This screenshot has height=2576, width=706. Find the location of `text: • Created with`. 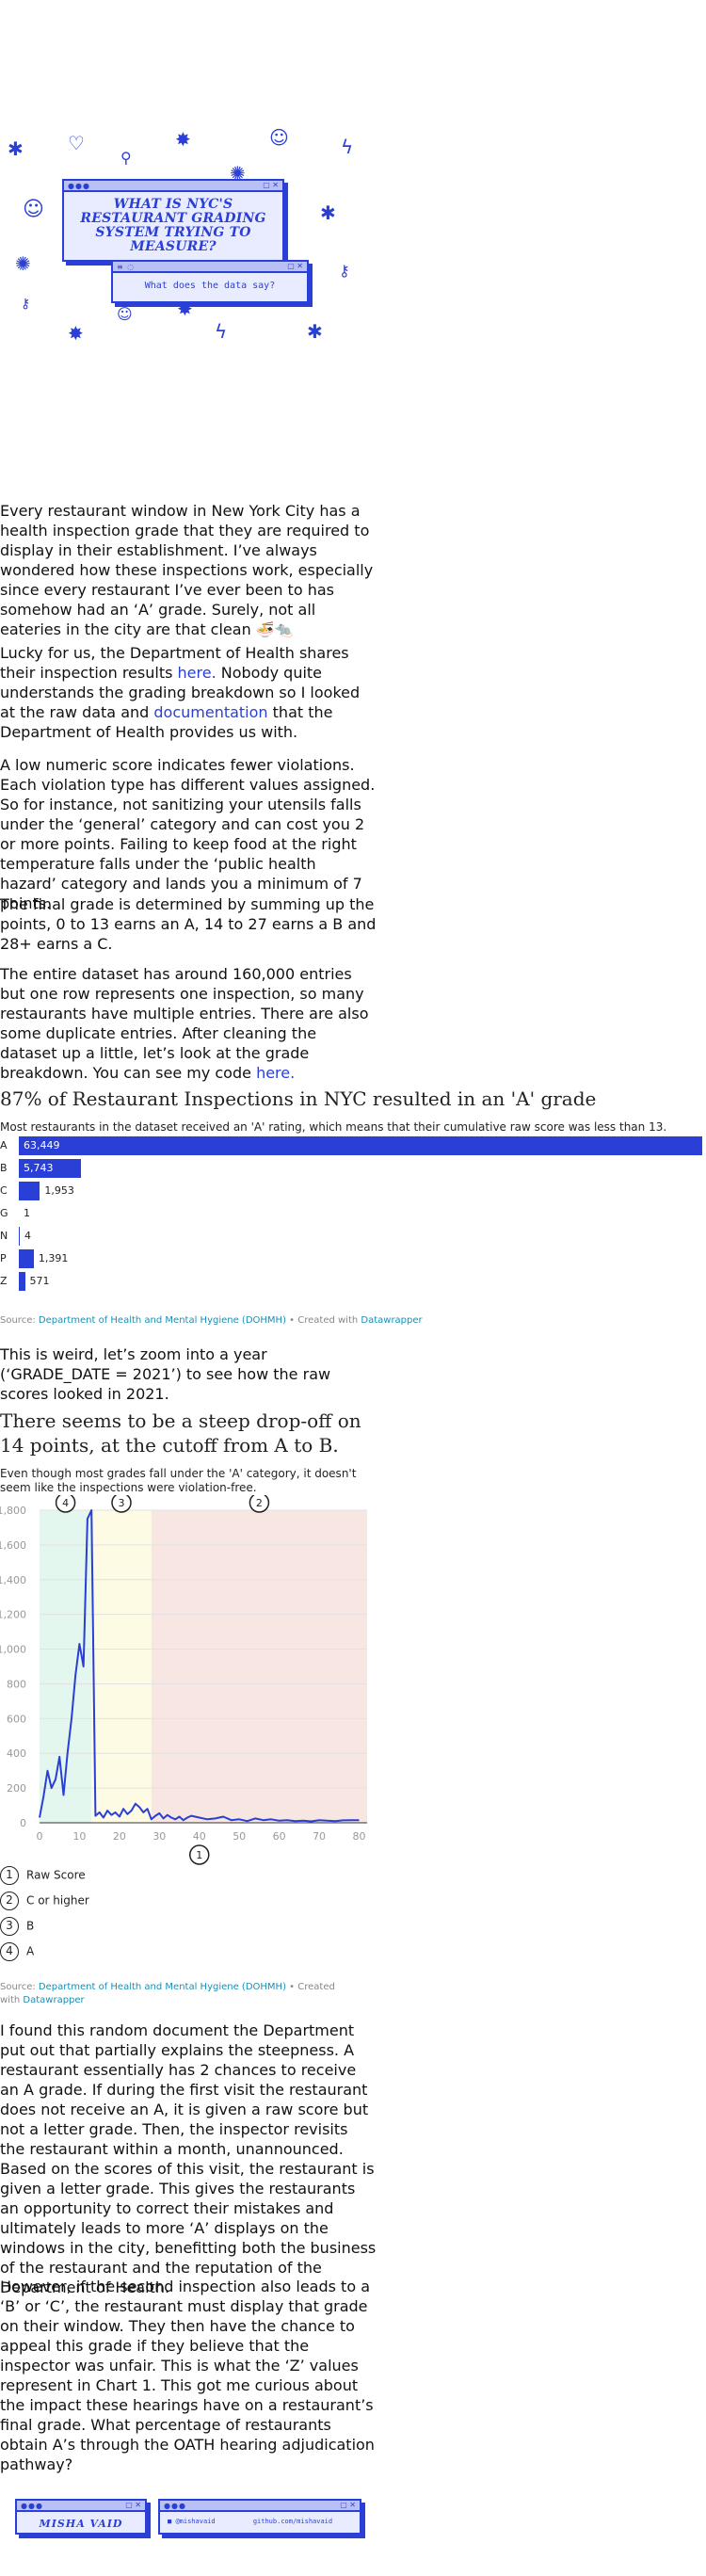

text: • Created with is located at coordinates (323, 1320).